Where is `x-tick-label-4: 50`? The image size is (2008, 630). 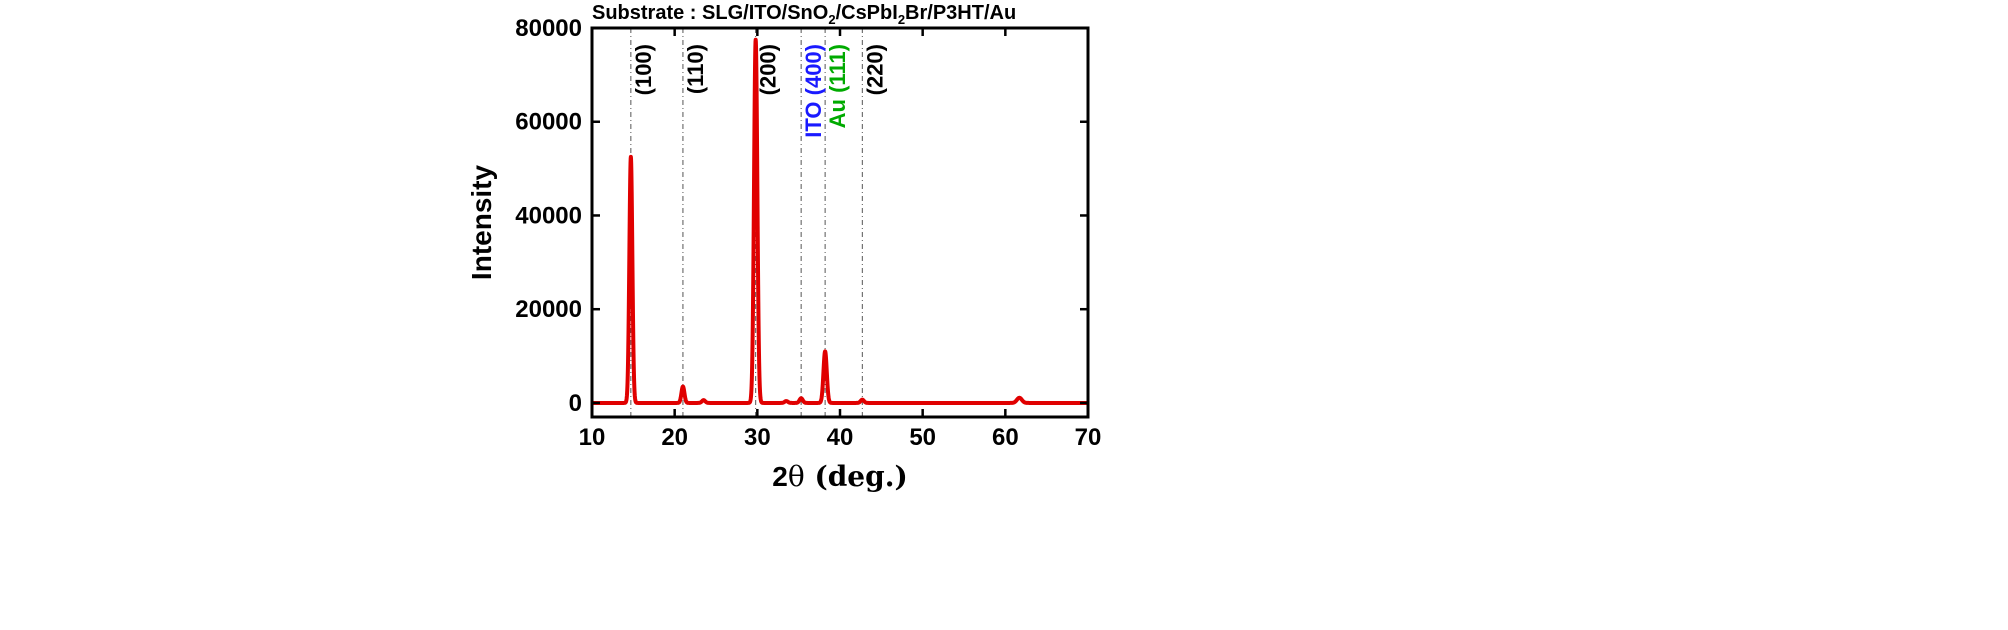 x-tick-label-4: 50 is located at coordinates (922, 437).